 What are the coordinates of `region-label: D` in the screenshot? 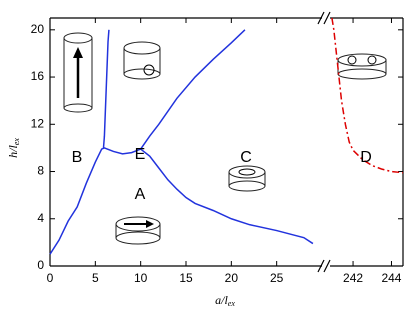 It's located at (366, 157).